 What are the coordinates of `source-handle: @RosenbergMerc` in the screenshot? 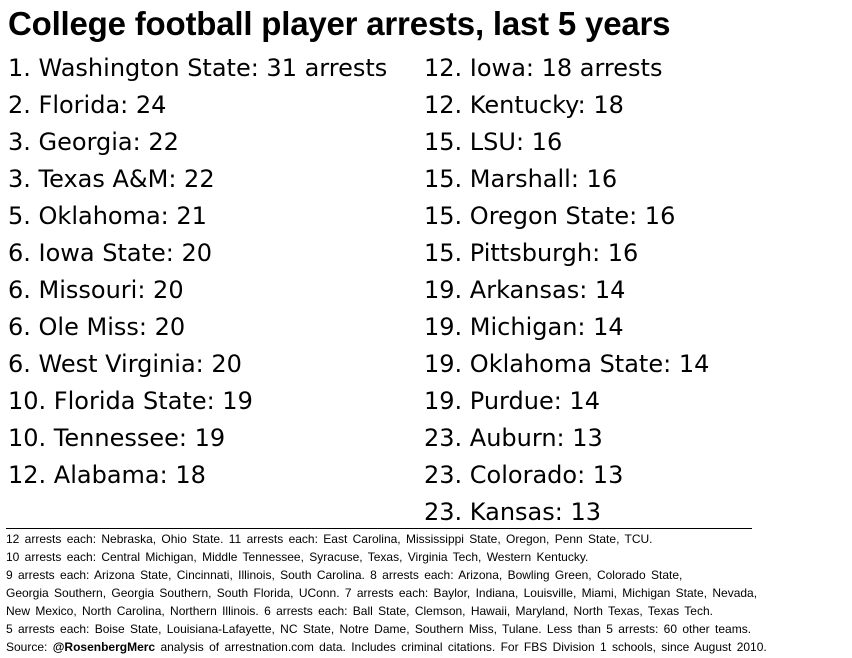 It's located at (104, 647).